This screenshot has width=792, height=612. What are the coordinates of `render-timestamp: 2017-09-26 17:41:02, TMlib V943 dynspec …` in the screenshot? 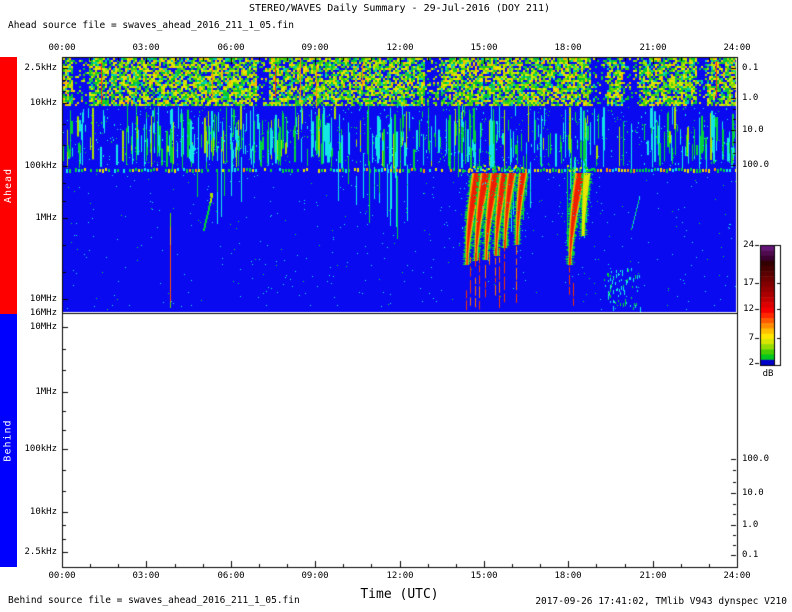 It's located at (661, 601).